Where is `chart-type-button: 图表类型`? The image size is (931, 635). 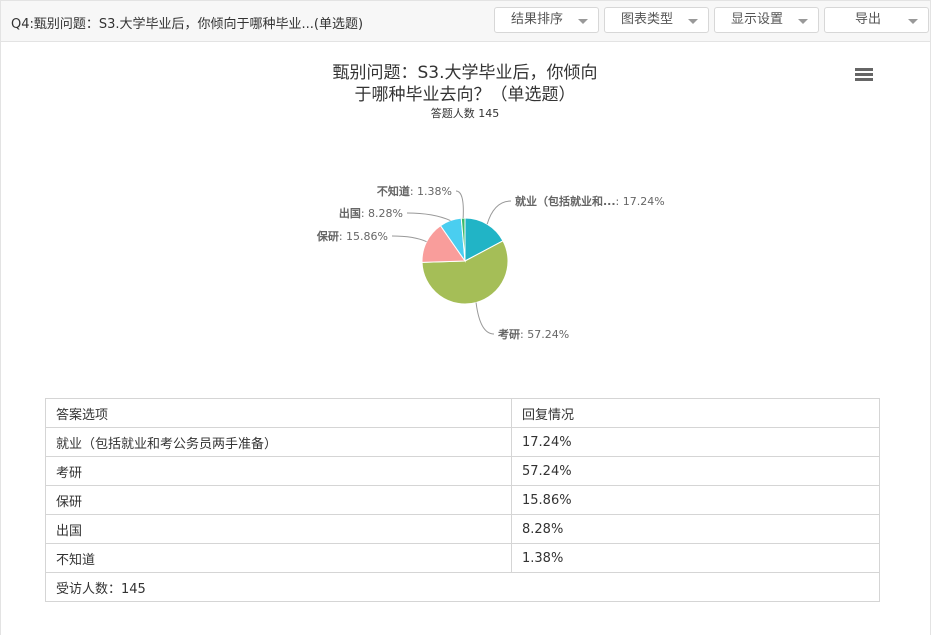
chart-type-button: 图表类型 is located at coordinates (656, 20).